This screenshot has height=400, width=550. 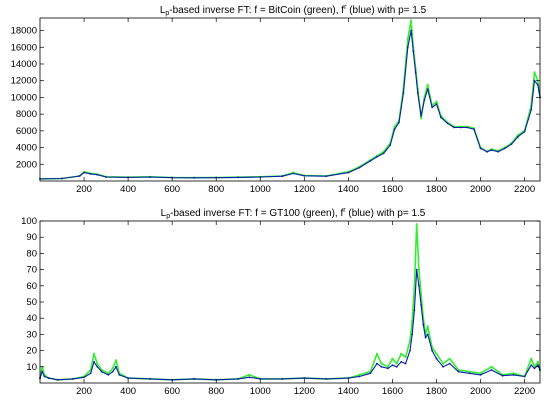 I want to click on y-tick-label-gt100: 10, so click(x=31, y=367).